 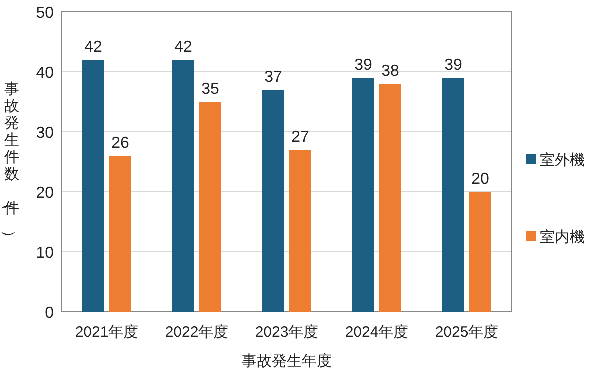 I want to click on x-tick-label: 2022年度, so click(x=197, y=332).